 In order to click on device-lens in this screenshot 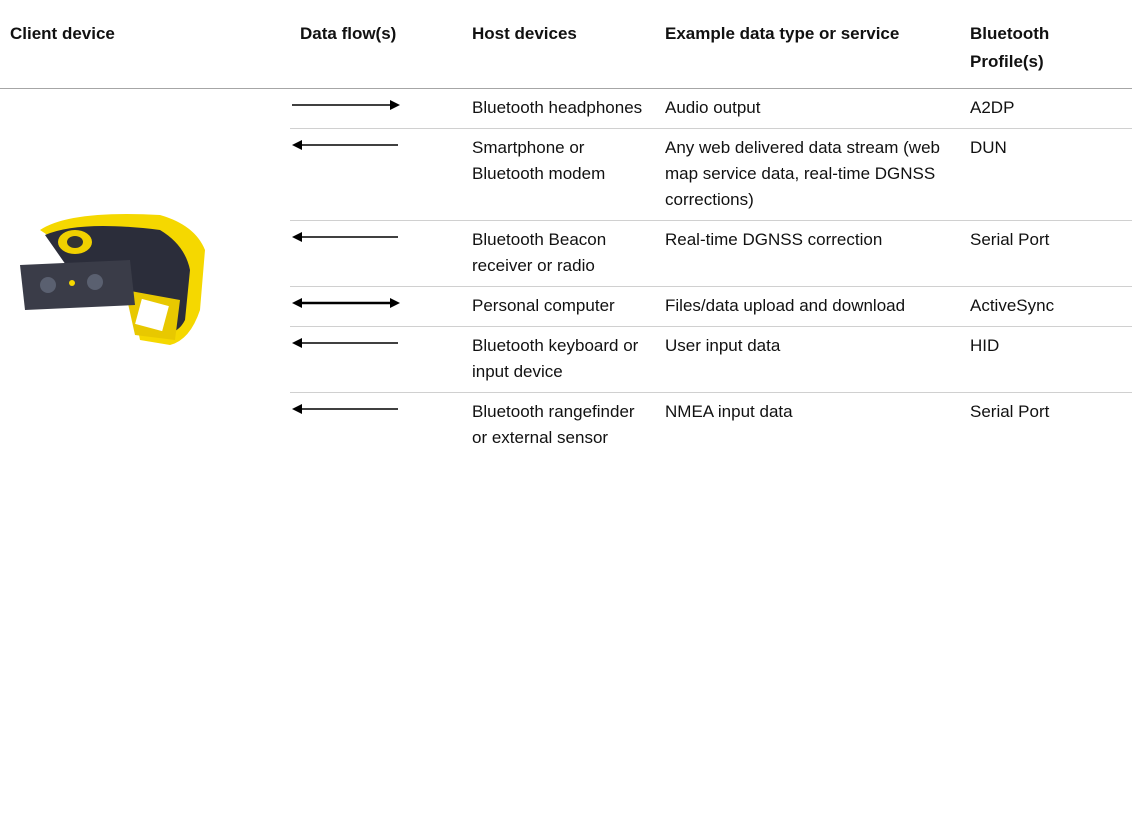, I will do `click(75, 241)`.